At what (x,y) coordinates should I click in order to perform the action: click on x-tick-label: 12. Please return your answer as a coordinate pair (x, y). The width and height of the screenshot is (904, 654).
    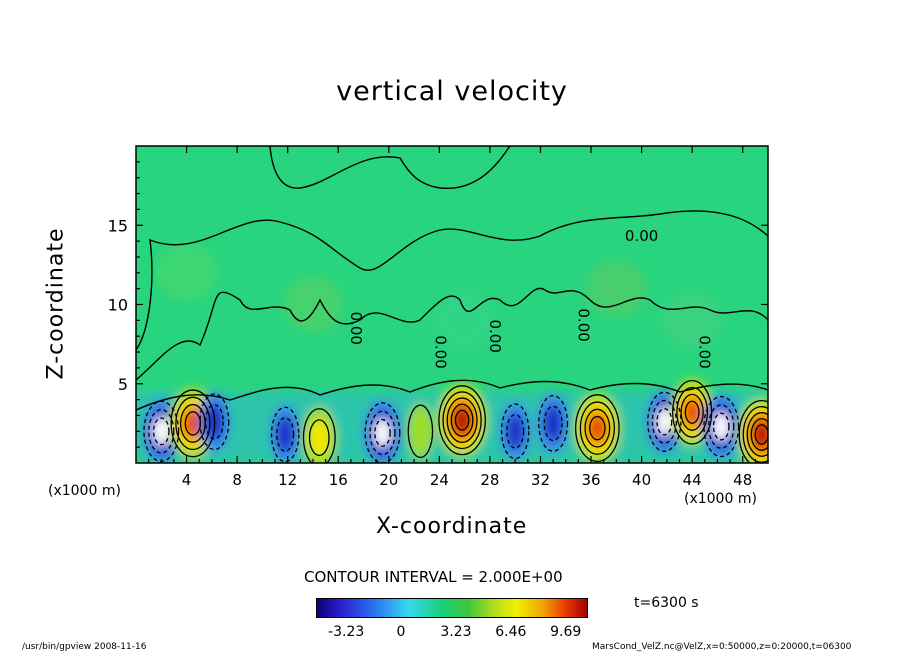
    Looking at the image, I should click on (287, 480).